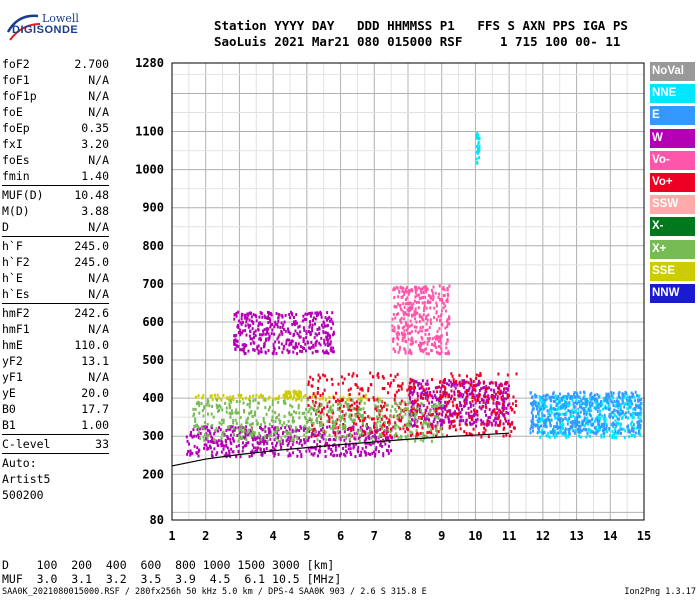 This screenshot has height=600, width=700. Describe the element at coordinates (55, 160) in the screenshot. I see `param-row: foEs N/A` at that location.